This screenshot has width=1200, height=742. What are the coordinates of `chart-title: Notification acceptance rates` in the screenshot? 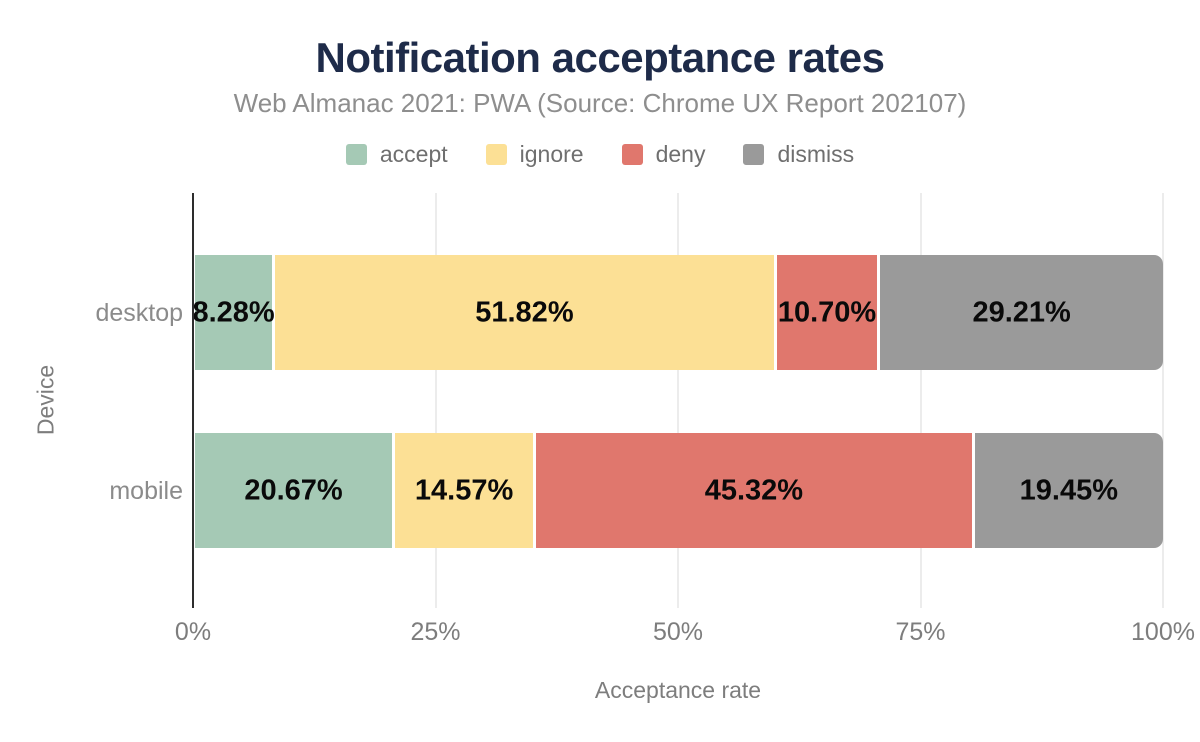 It's located at (600, 57).